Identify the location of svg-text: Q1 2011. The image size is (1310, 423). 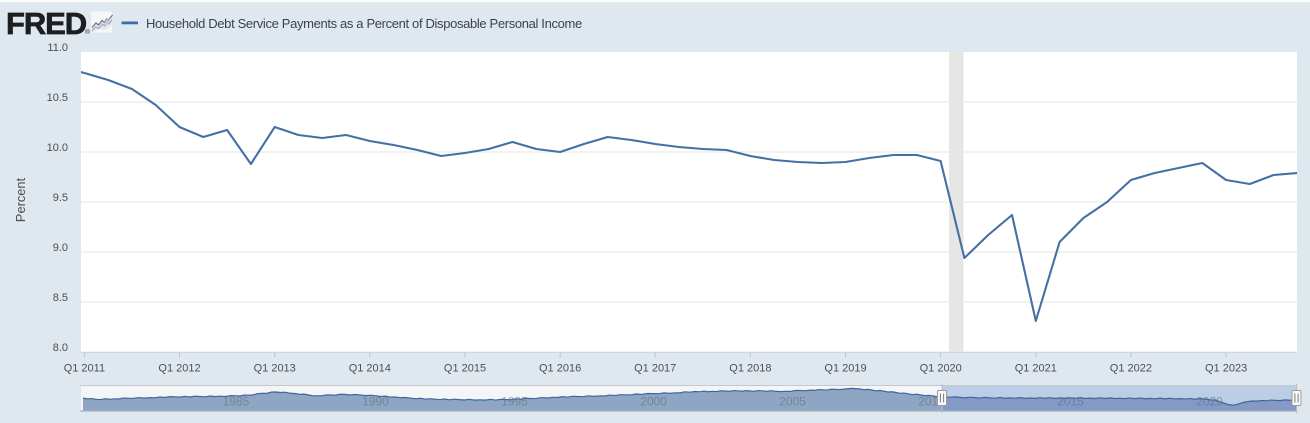
(84, 369).